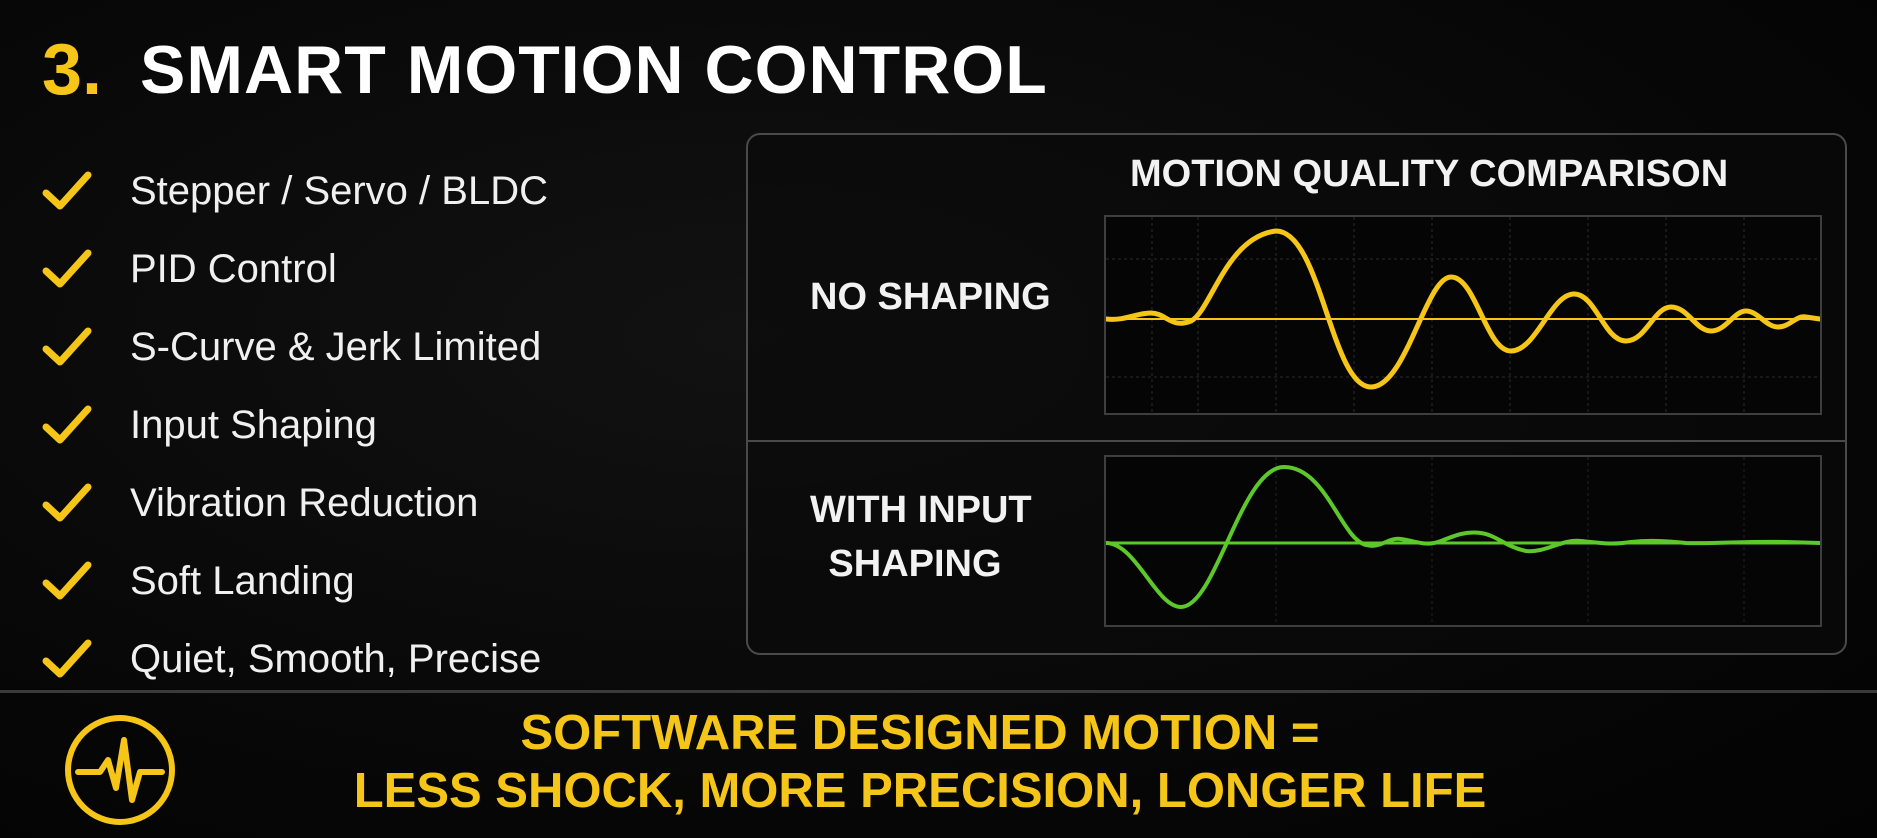  What do you see at coordinates (938, 691) in the screenshot?
I see `footer-divider` at bounding box center [938, 691].